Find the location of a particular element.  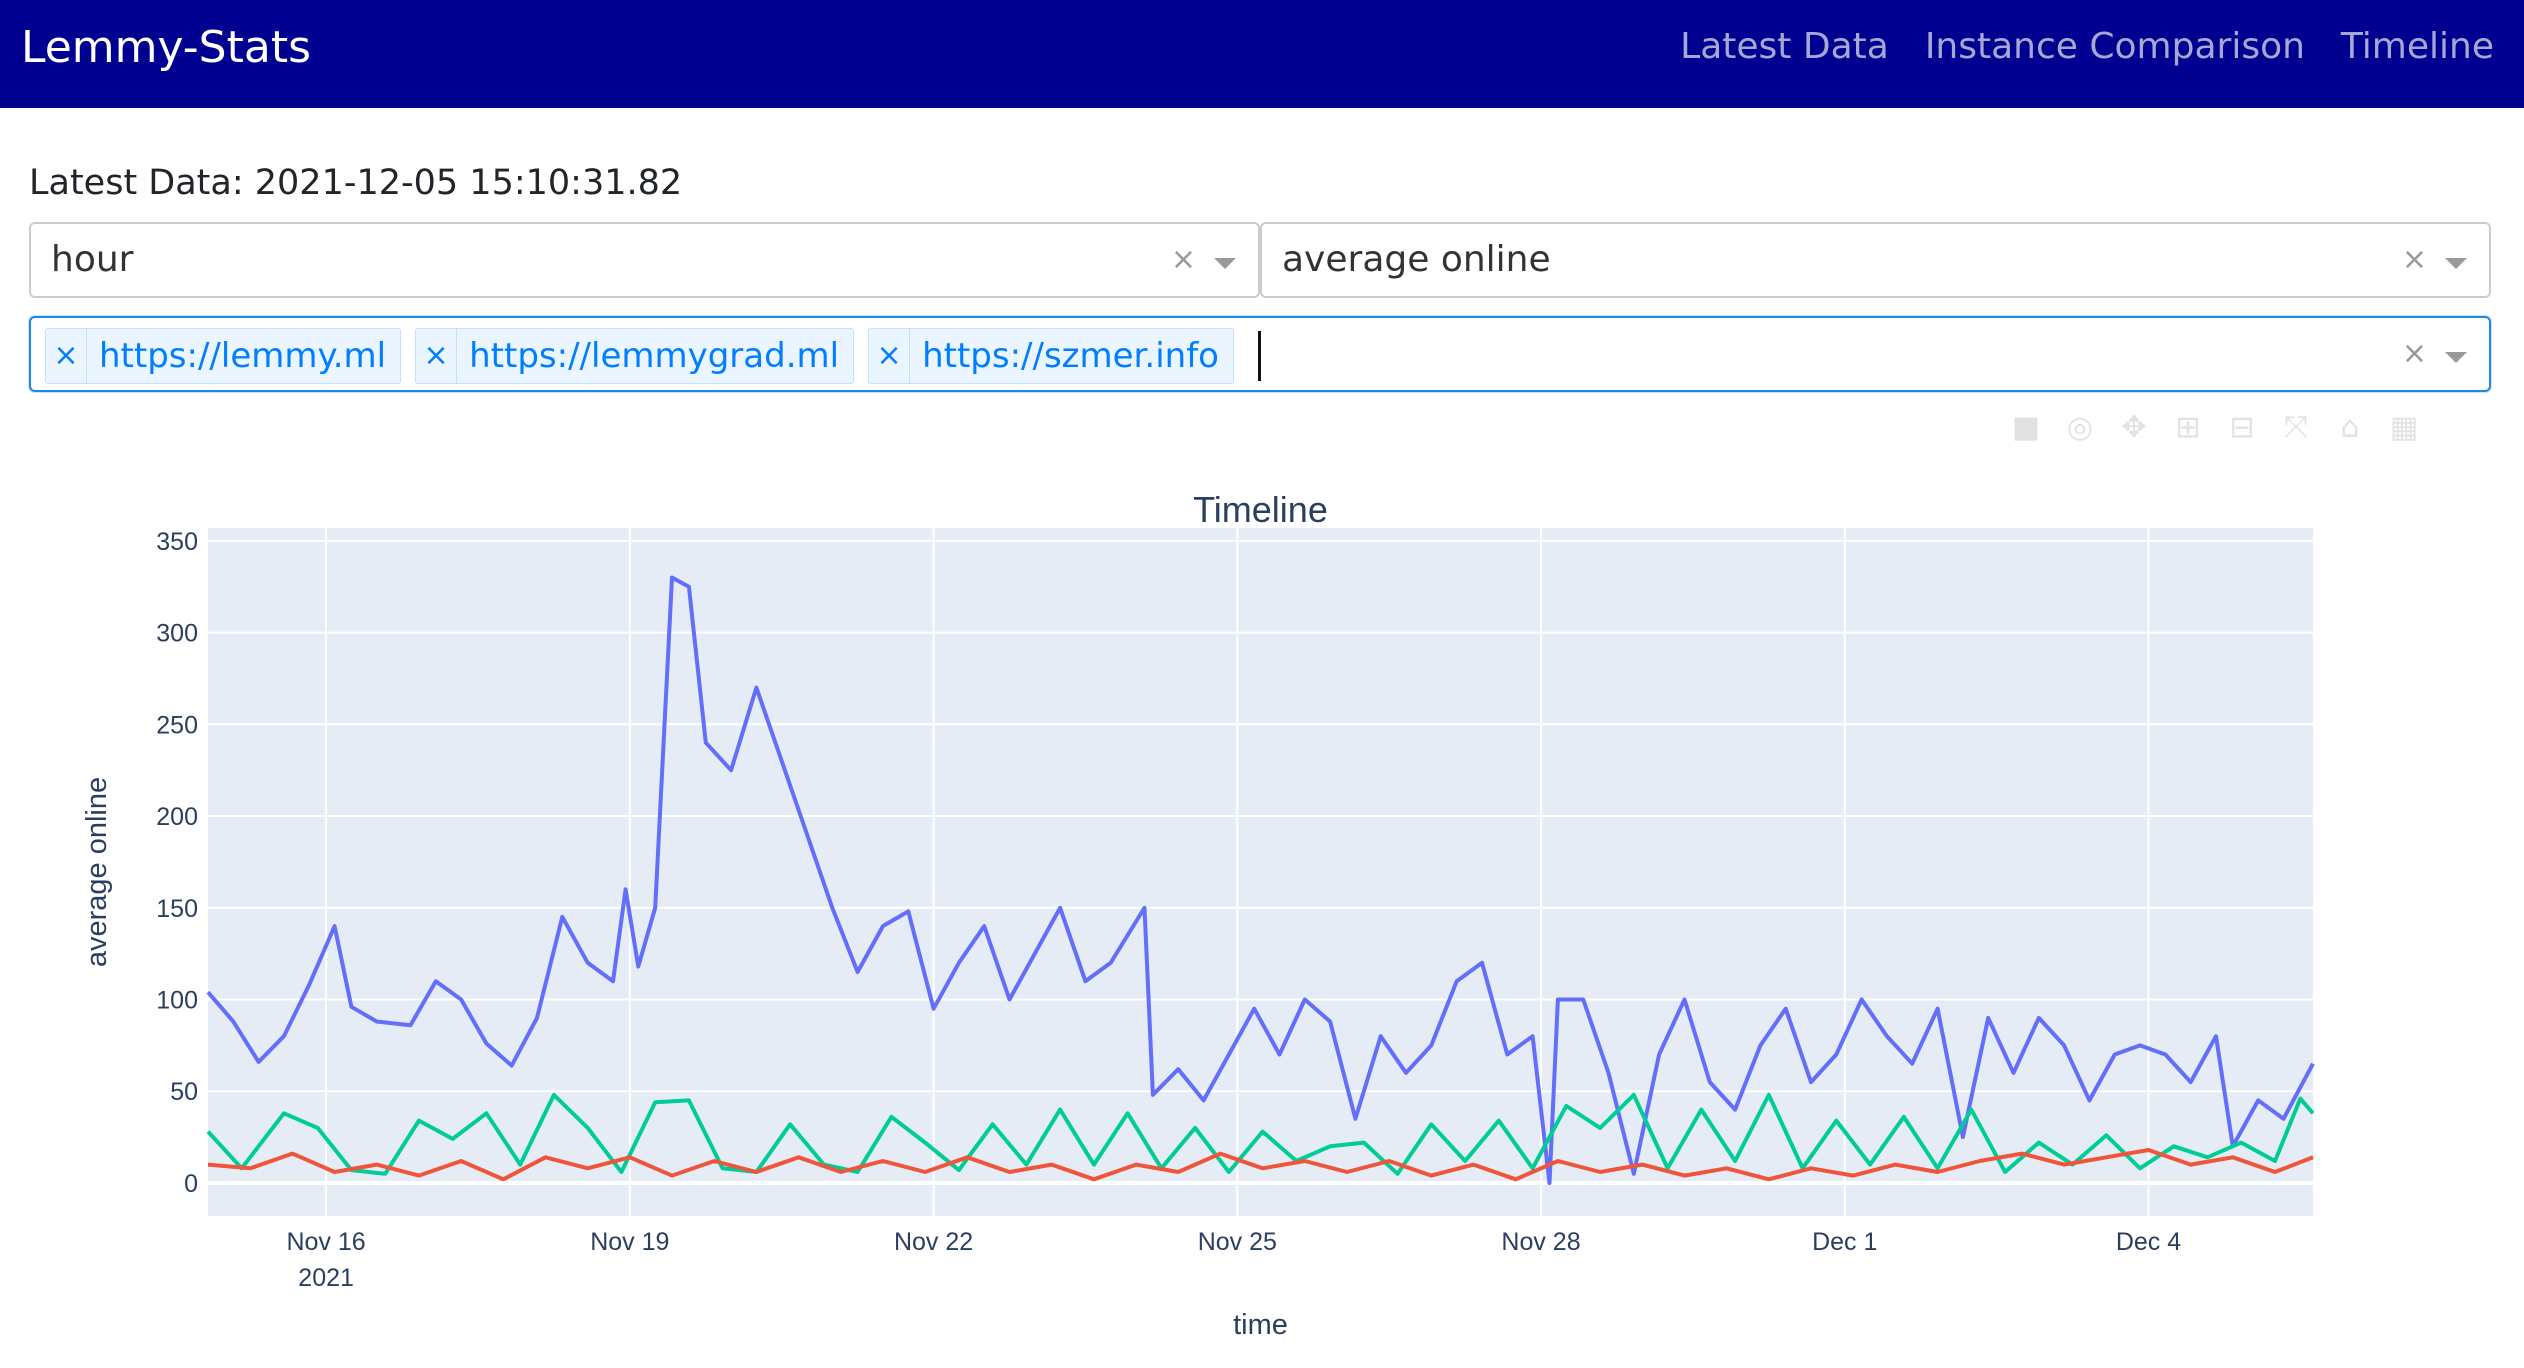

instance-chip-label: https://lemmygrad.ml is located at coordinates (654, 356).